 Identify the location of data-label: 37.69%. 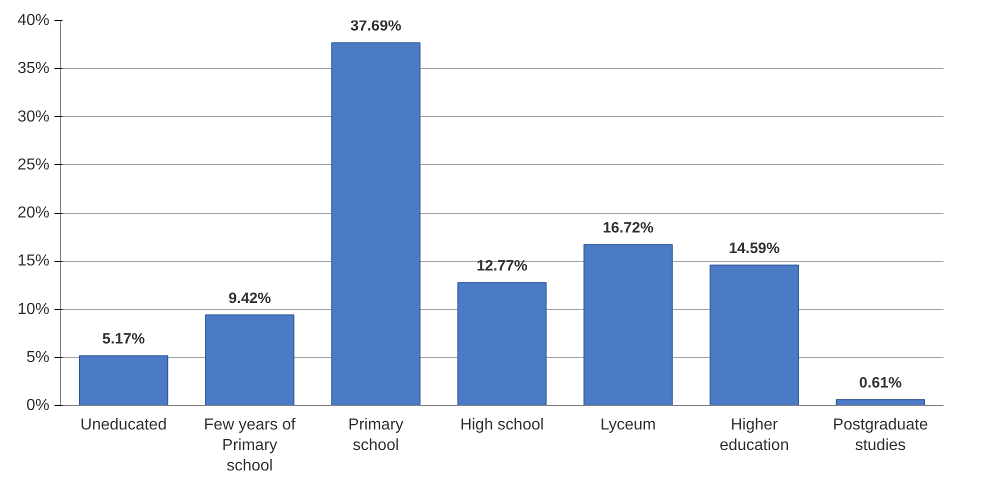
(376, 26).